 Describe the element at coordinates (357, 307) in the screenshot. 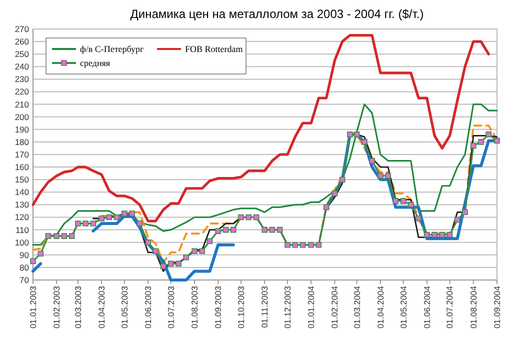

I see `x-tick-label: 01.03.2004` at that location.